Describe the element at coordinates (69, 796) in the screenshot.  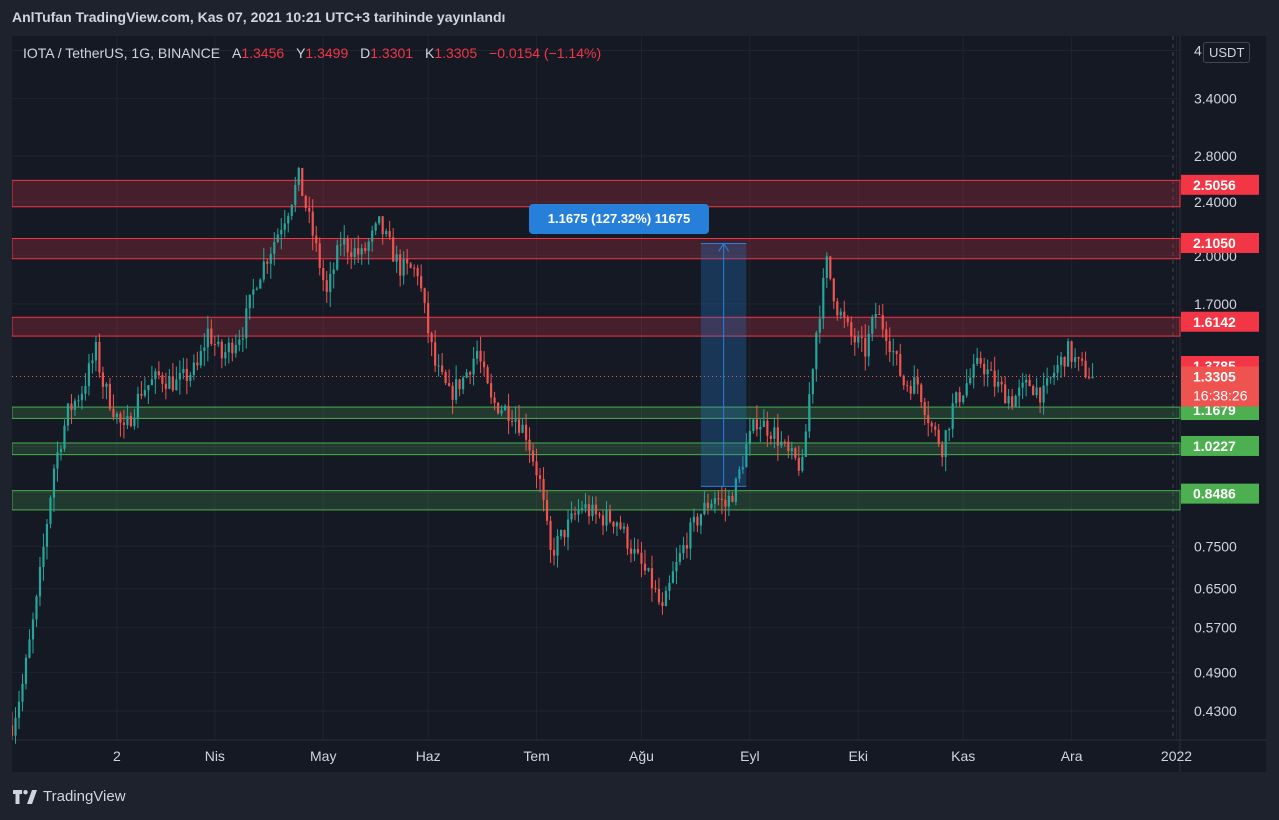
I see `tradingview-brand: TradingView` at that location.